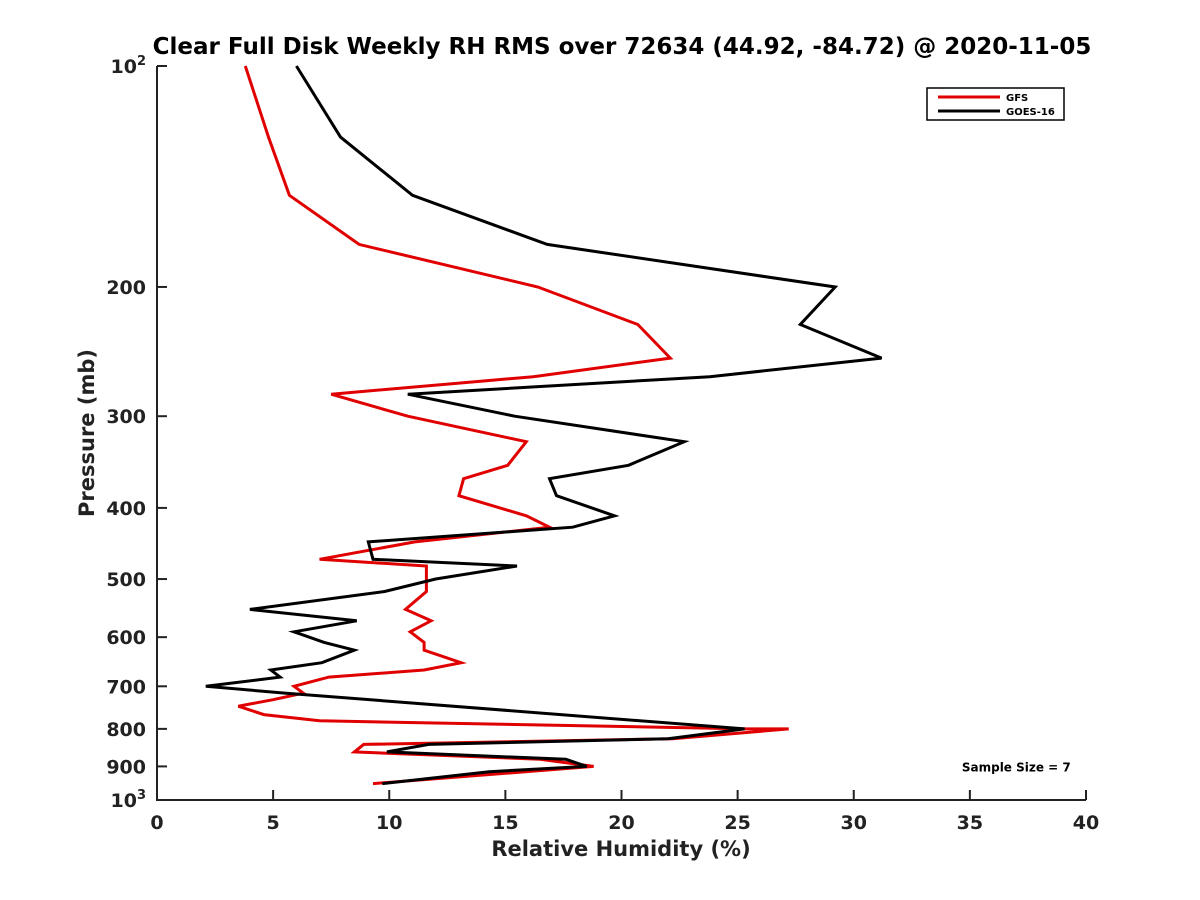 The height and width of the screenshot is (900, 1200). What do you see at coordinates (970, 823) in the screenshot?
I see `x-tick-label: 35` at bounding box center [970, 823].